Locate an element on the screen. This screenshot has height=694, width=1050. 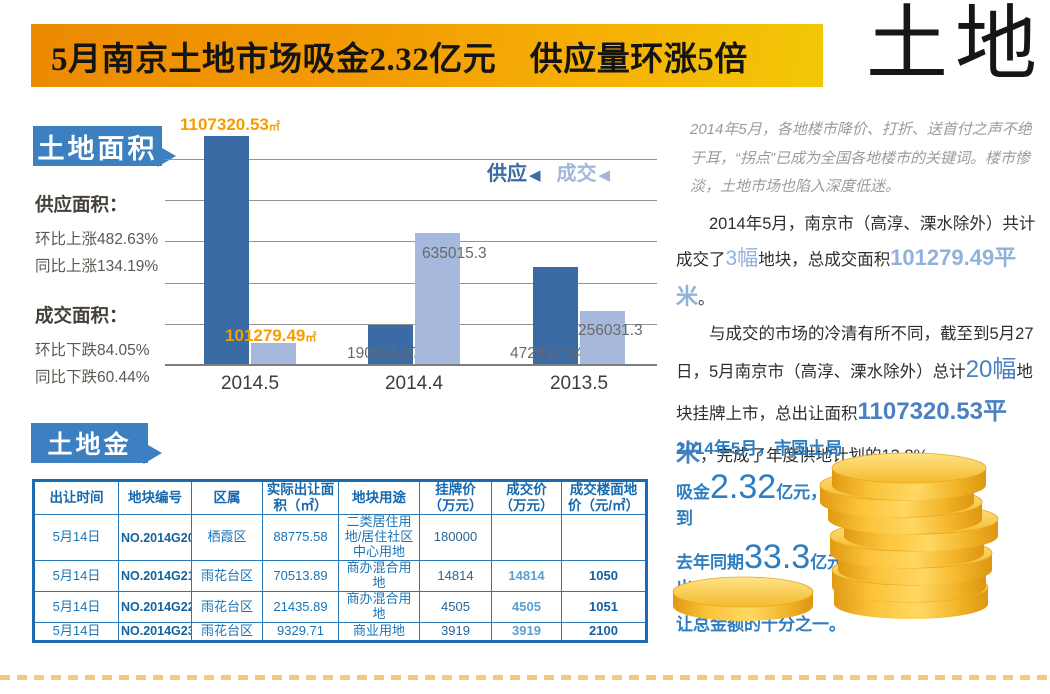
legend-item-supply: 供应 ◀ is located at coordinates (514, 171).